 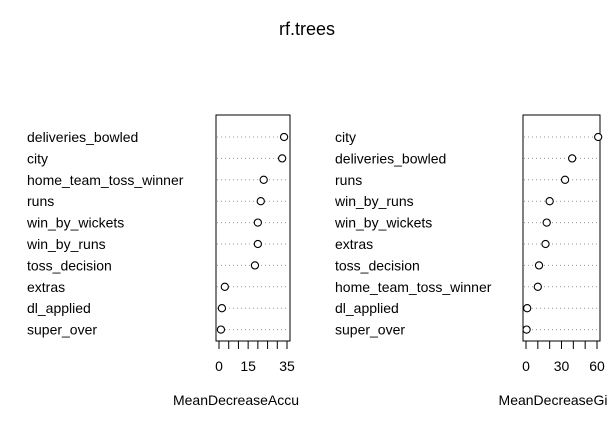 I want to click on x-tick-label: 15, so click(x=248, y=366).